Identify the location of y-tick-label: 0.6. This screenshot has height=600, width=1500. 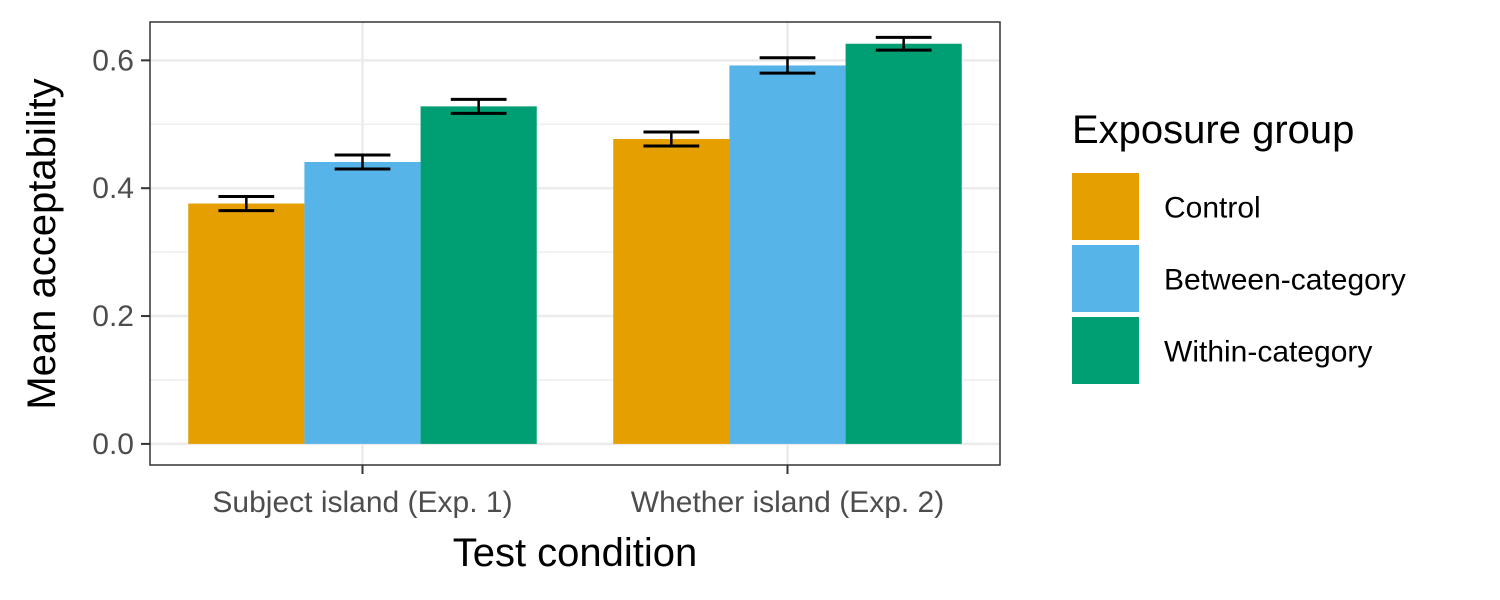
(113, 60).